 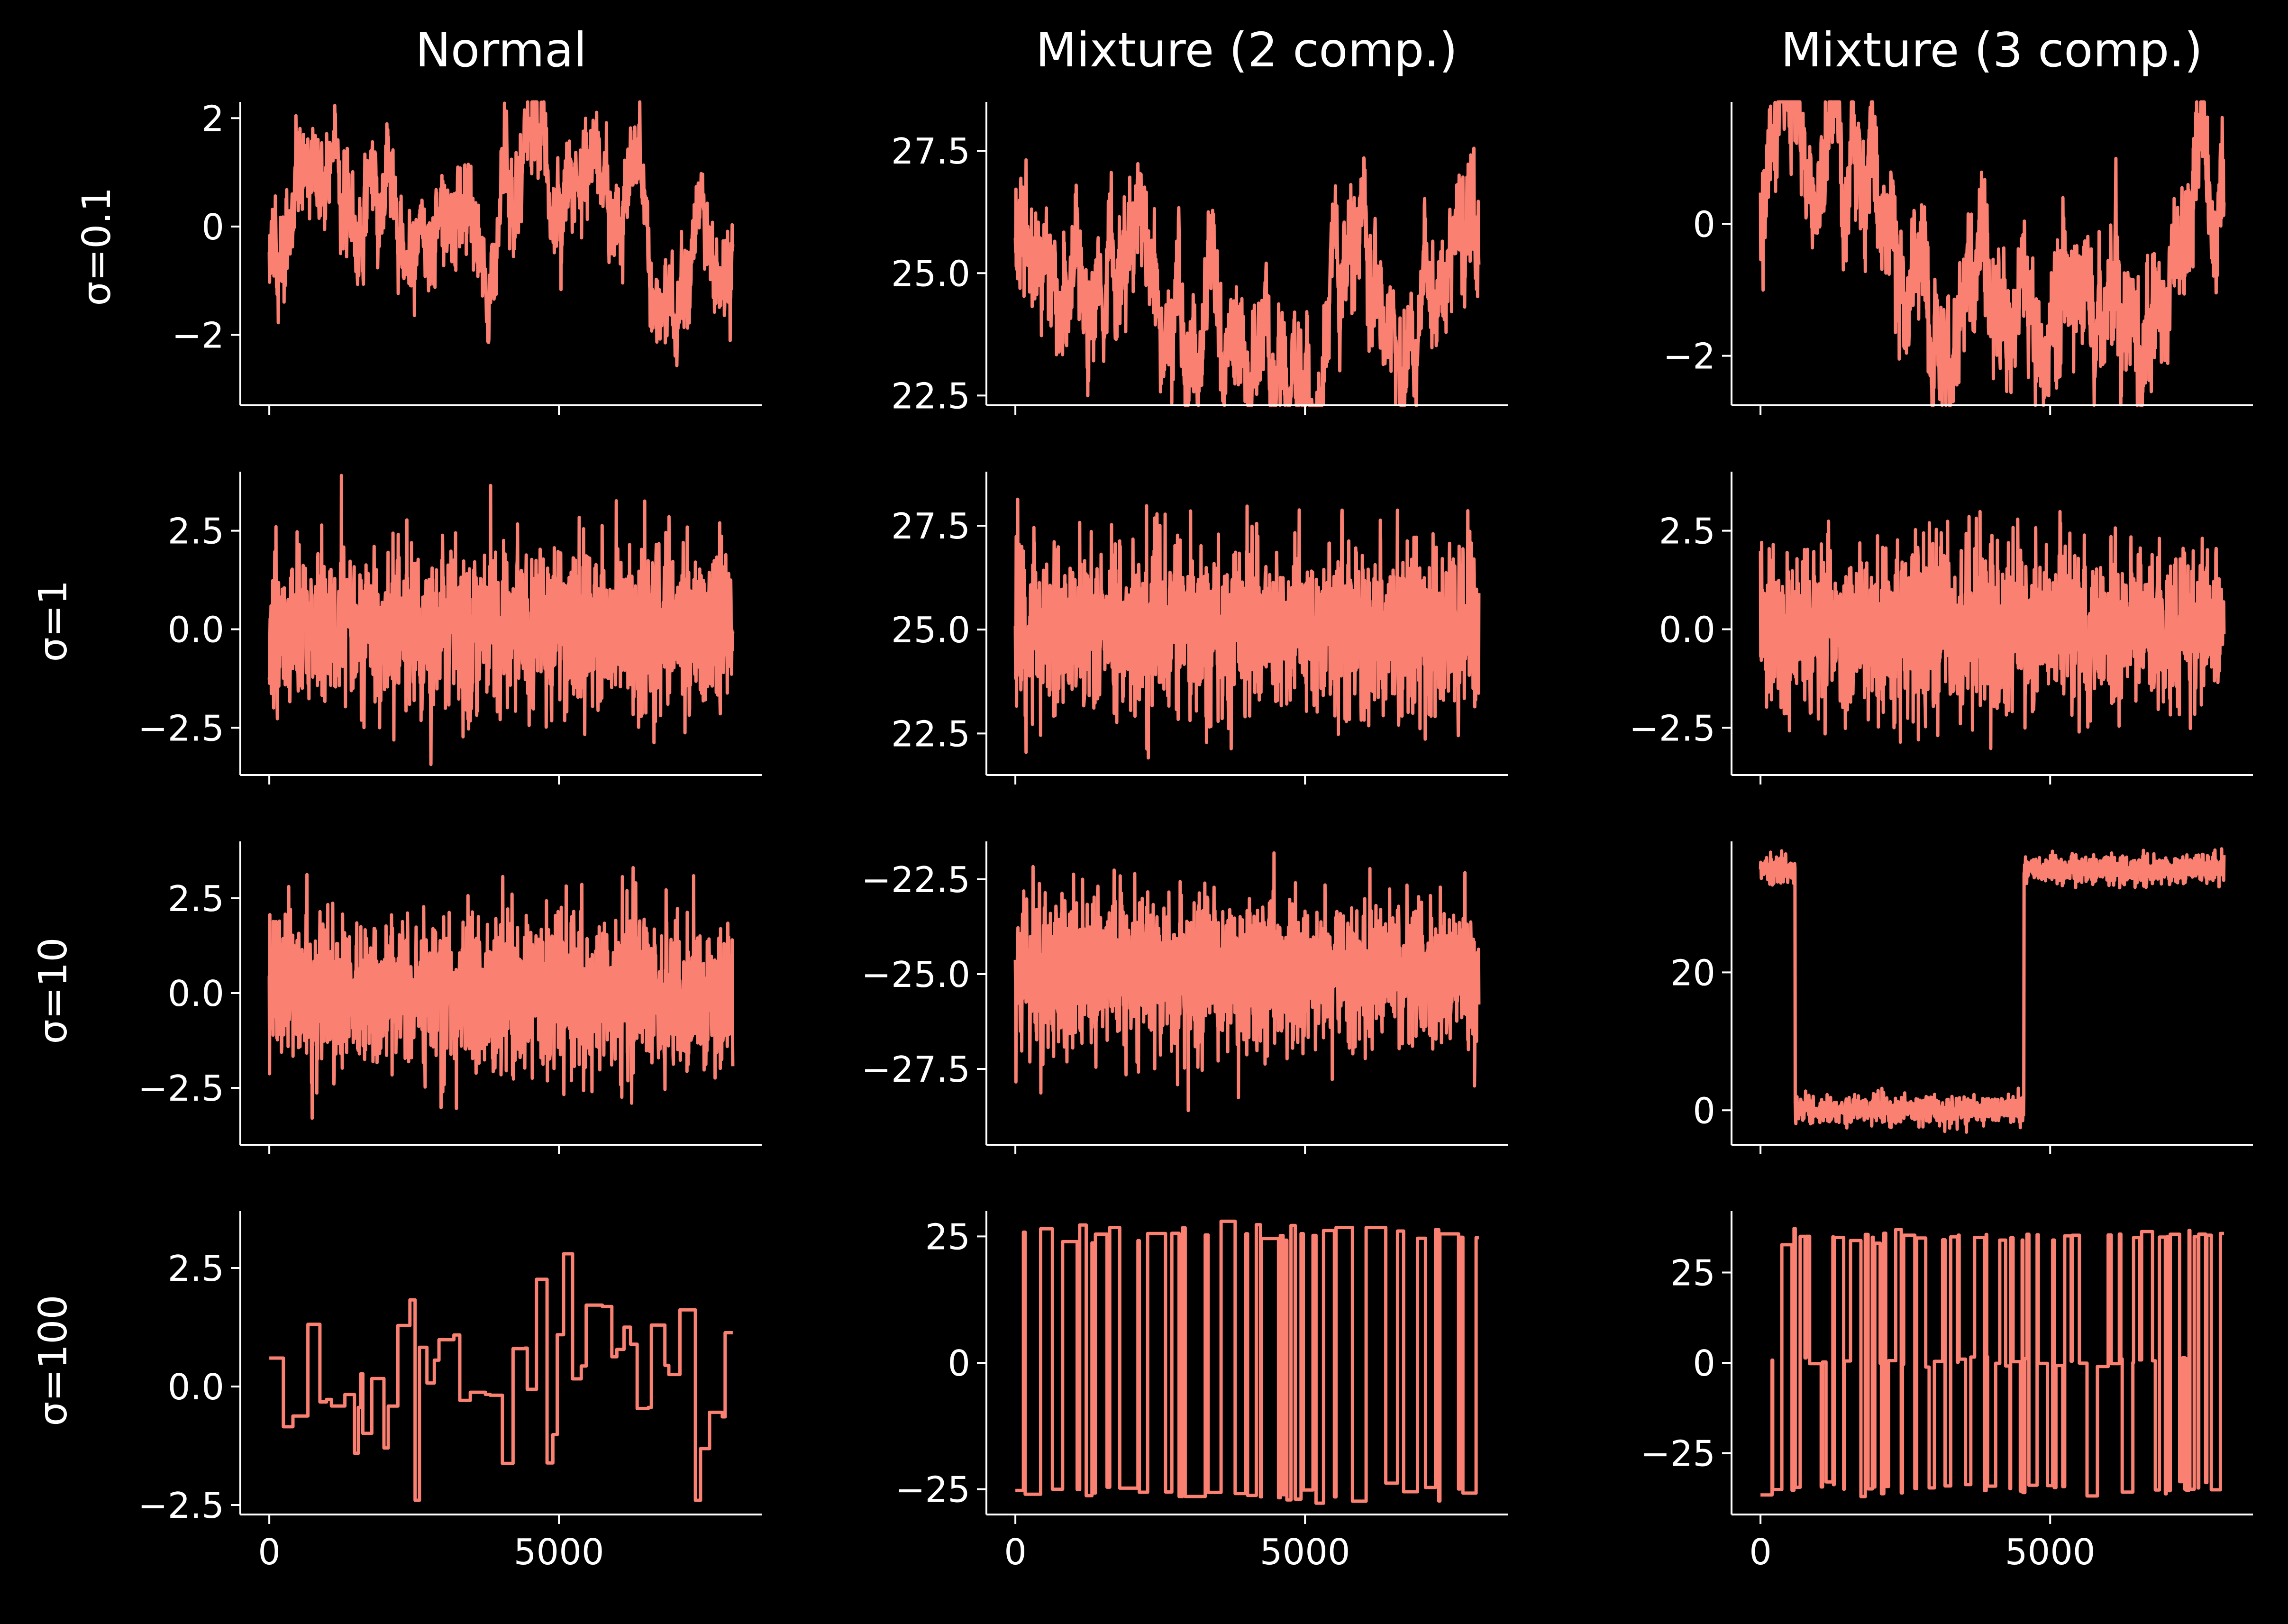 I want to click on row-label-sigma-100: σ=100, so click(x=53, y=1360).